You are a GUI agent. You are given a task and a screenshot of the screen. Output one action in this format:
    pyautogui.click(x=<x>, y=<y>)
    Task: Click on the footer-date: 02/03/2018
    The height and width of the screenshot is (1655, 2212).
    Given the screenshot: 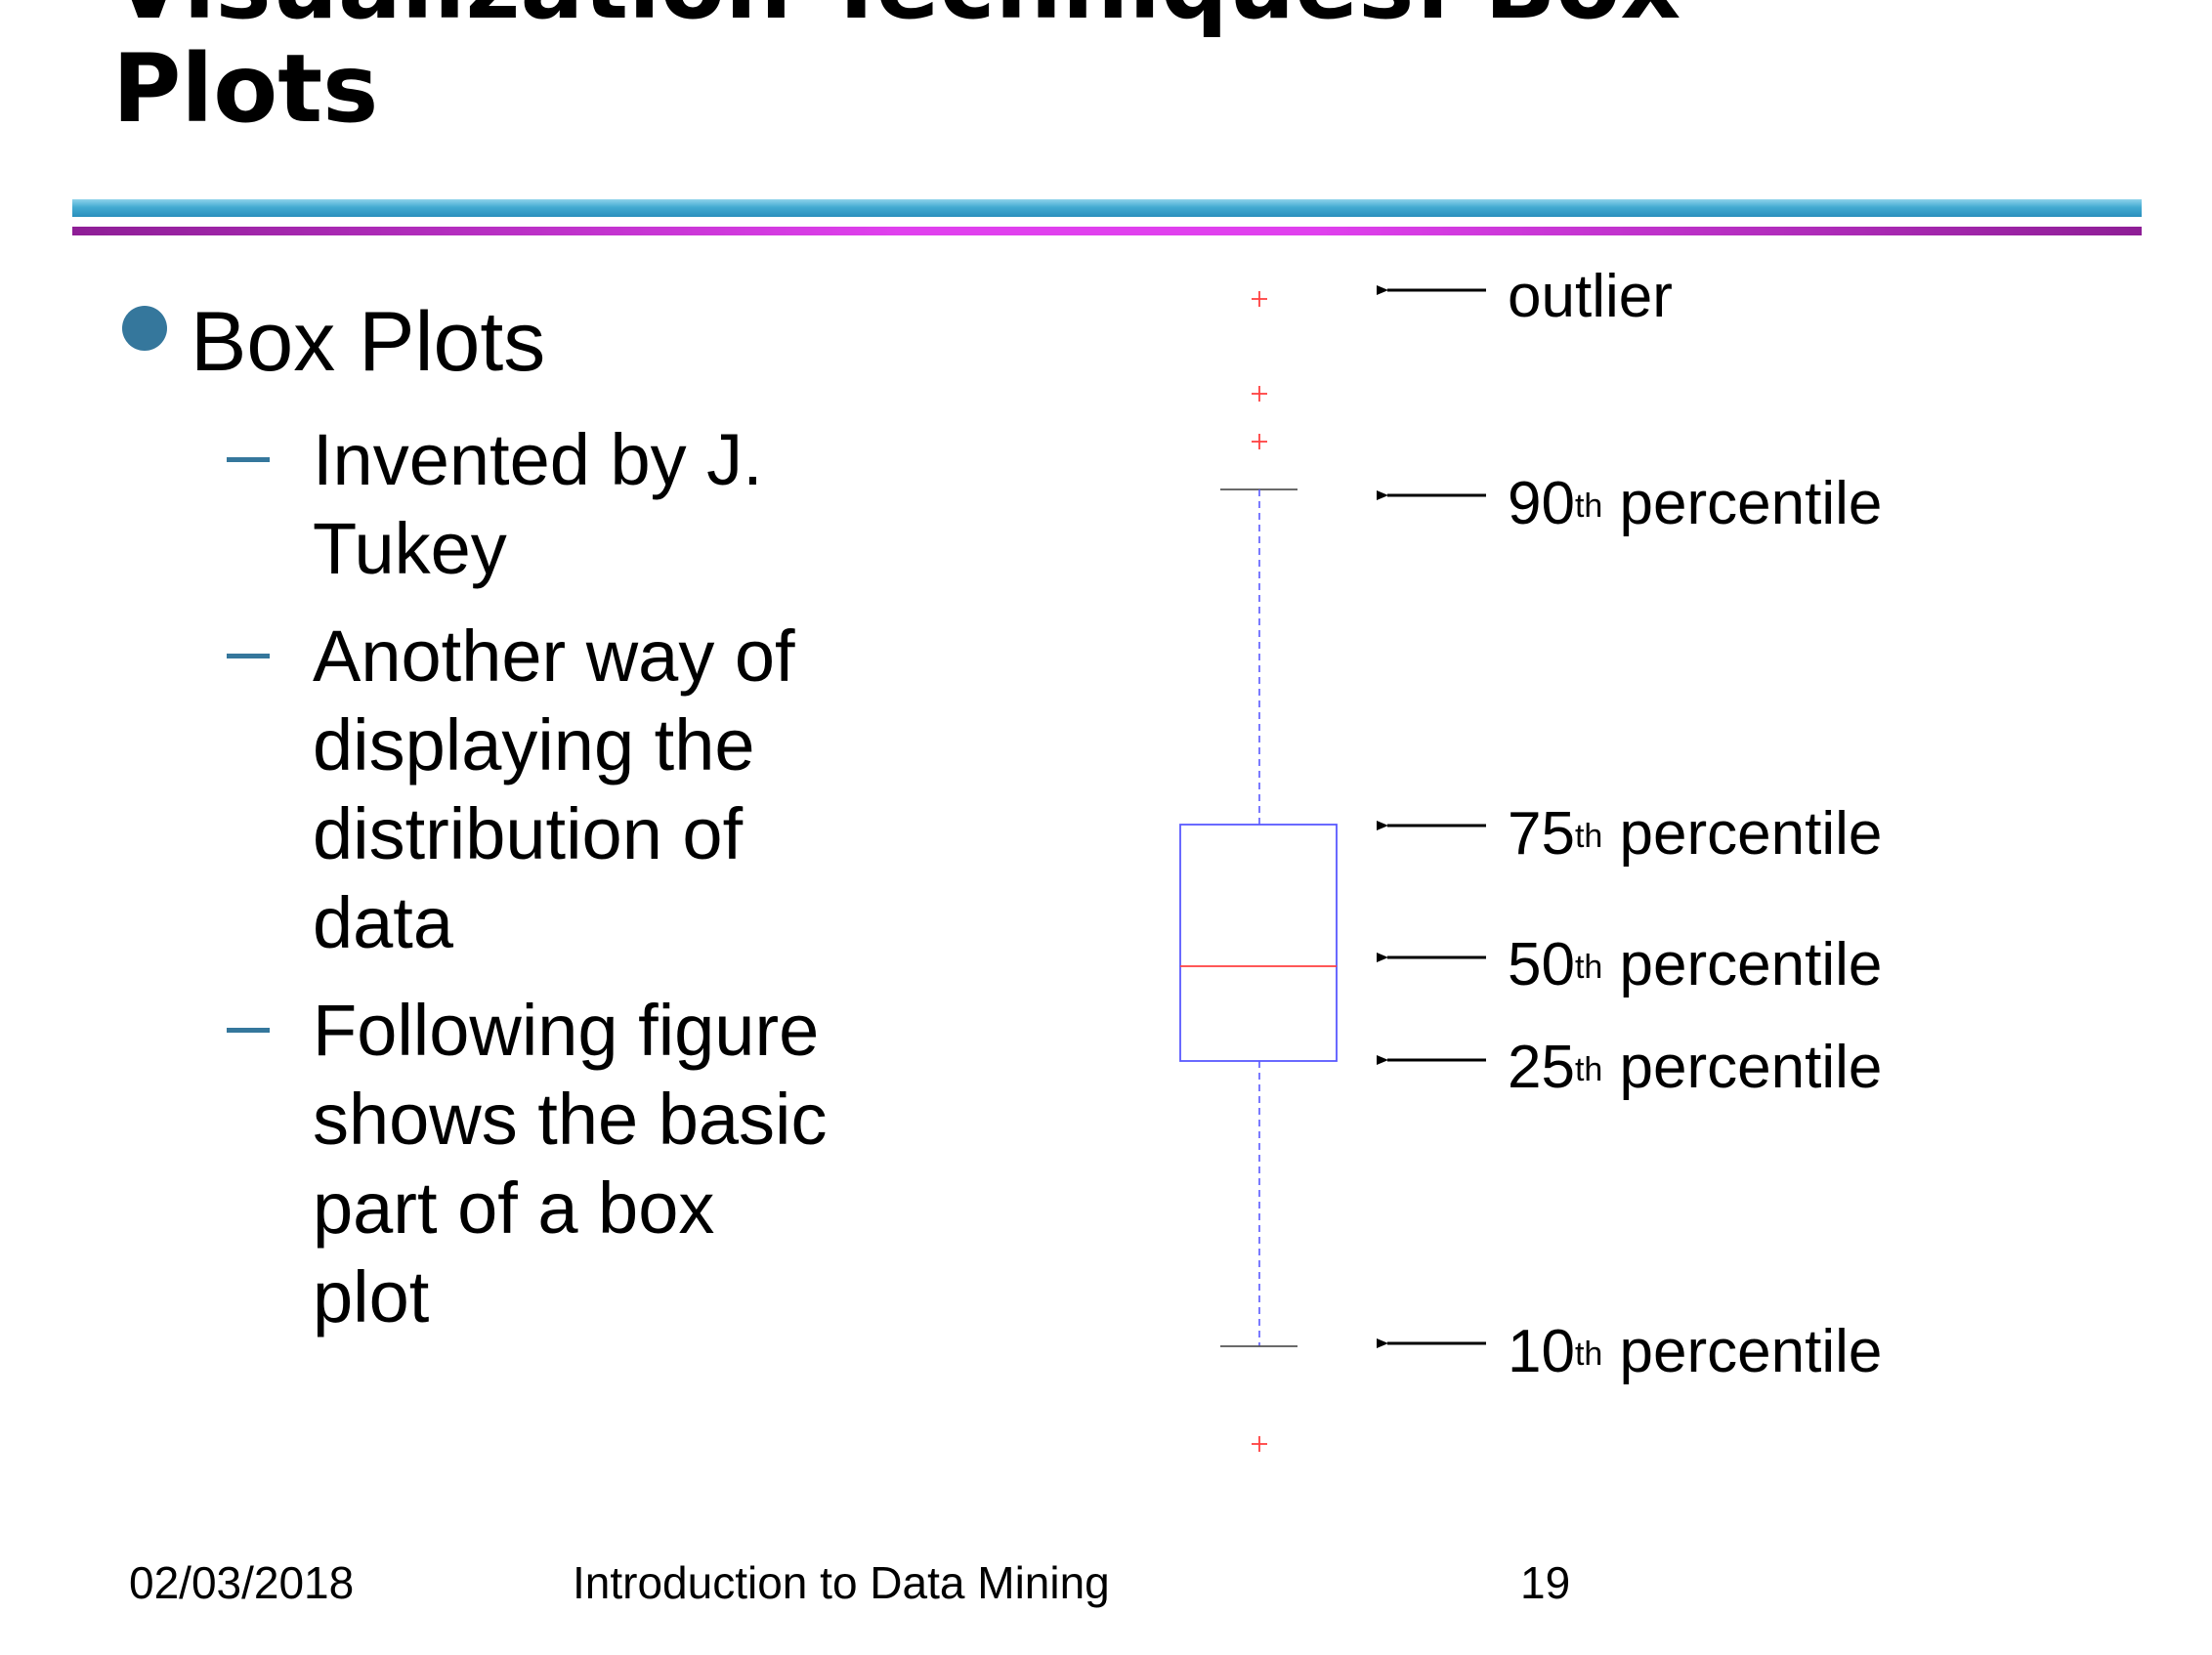 What is the action you would take?
    pyautogui.click(x=242, y=1582)
    